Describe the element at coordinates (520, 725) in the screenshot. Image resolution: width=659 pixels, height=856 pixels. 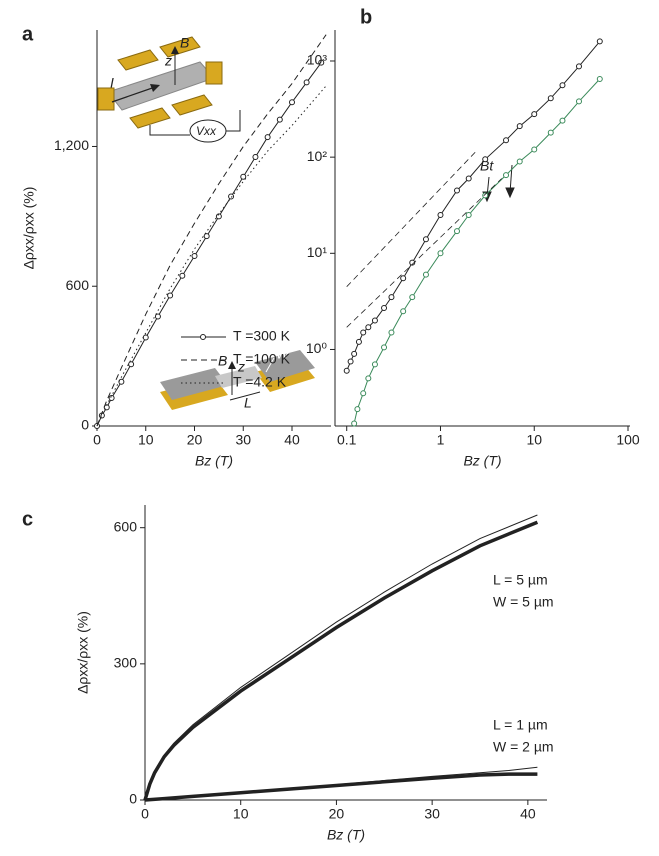
I see `annotation: L = 1 µm` at that location.